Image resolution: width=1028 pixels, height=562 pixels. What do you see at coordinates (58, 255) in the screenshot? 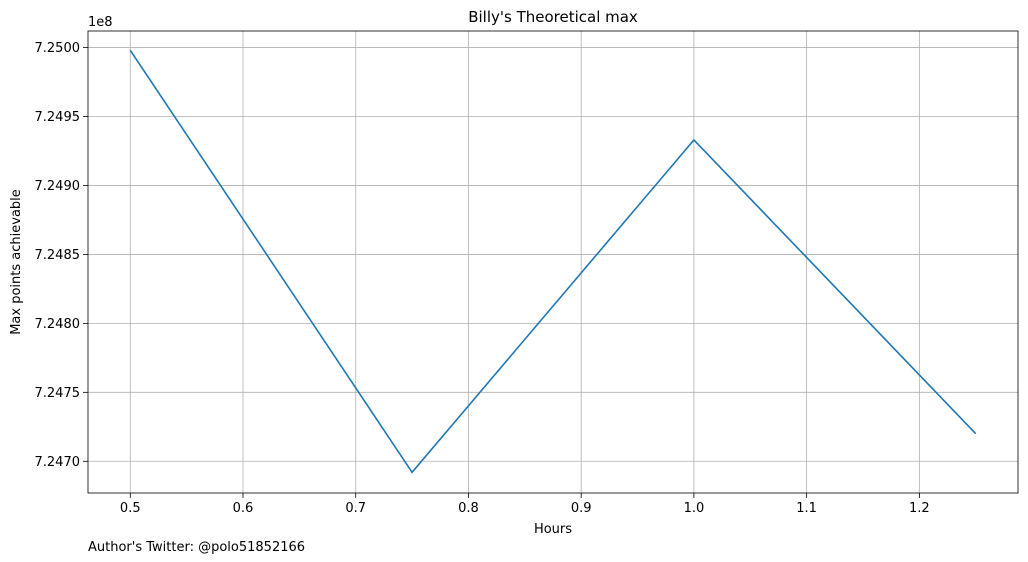
I see `y-tick-label: 7.2485` at bounding box center [58, 255].